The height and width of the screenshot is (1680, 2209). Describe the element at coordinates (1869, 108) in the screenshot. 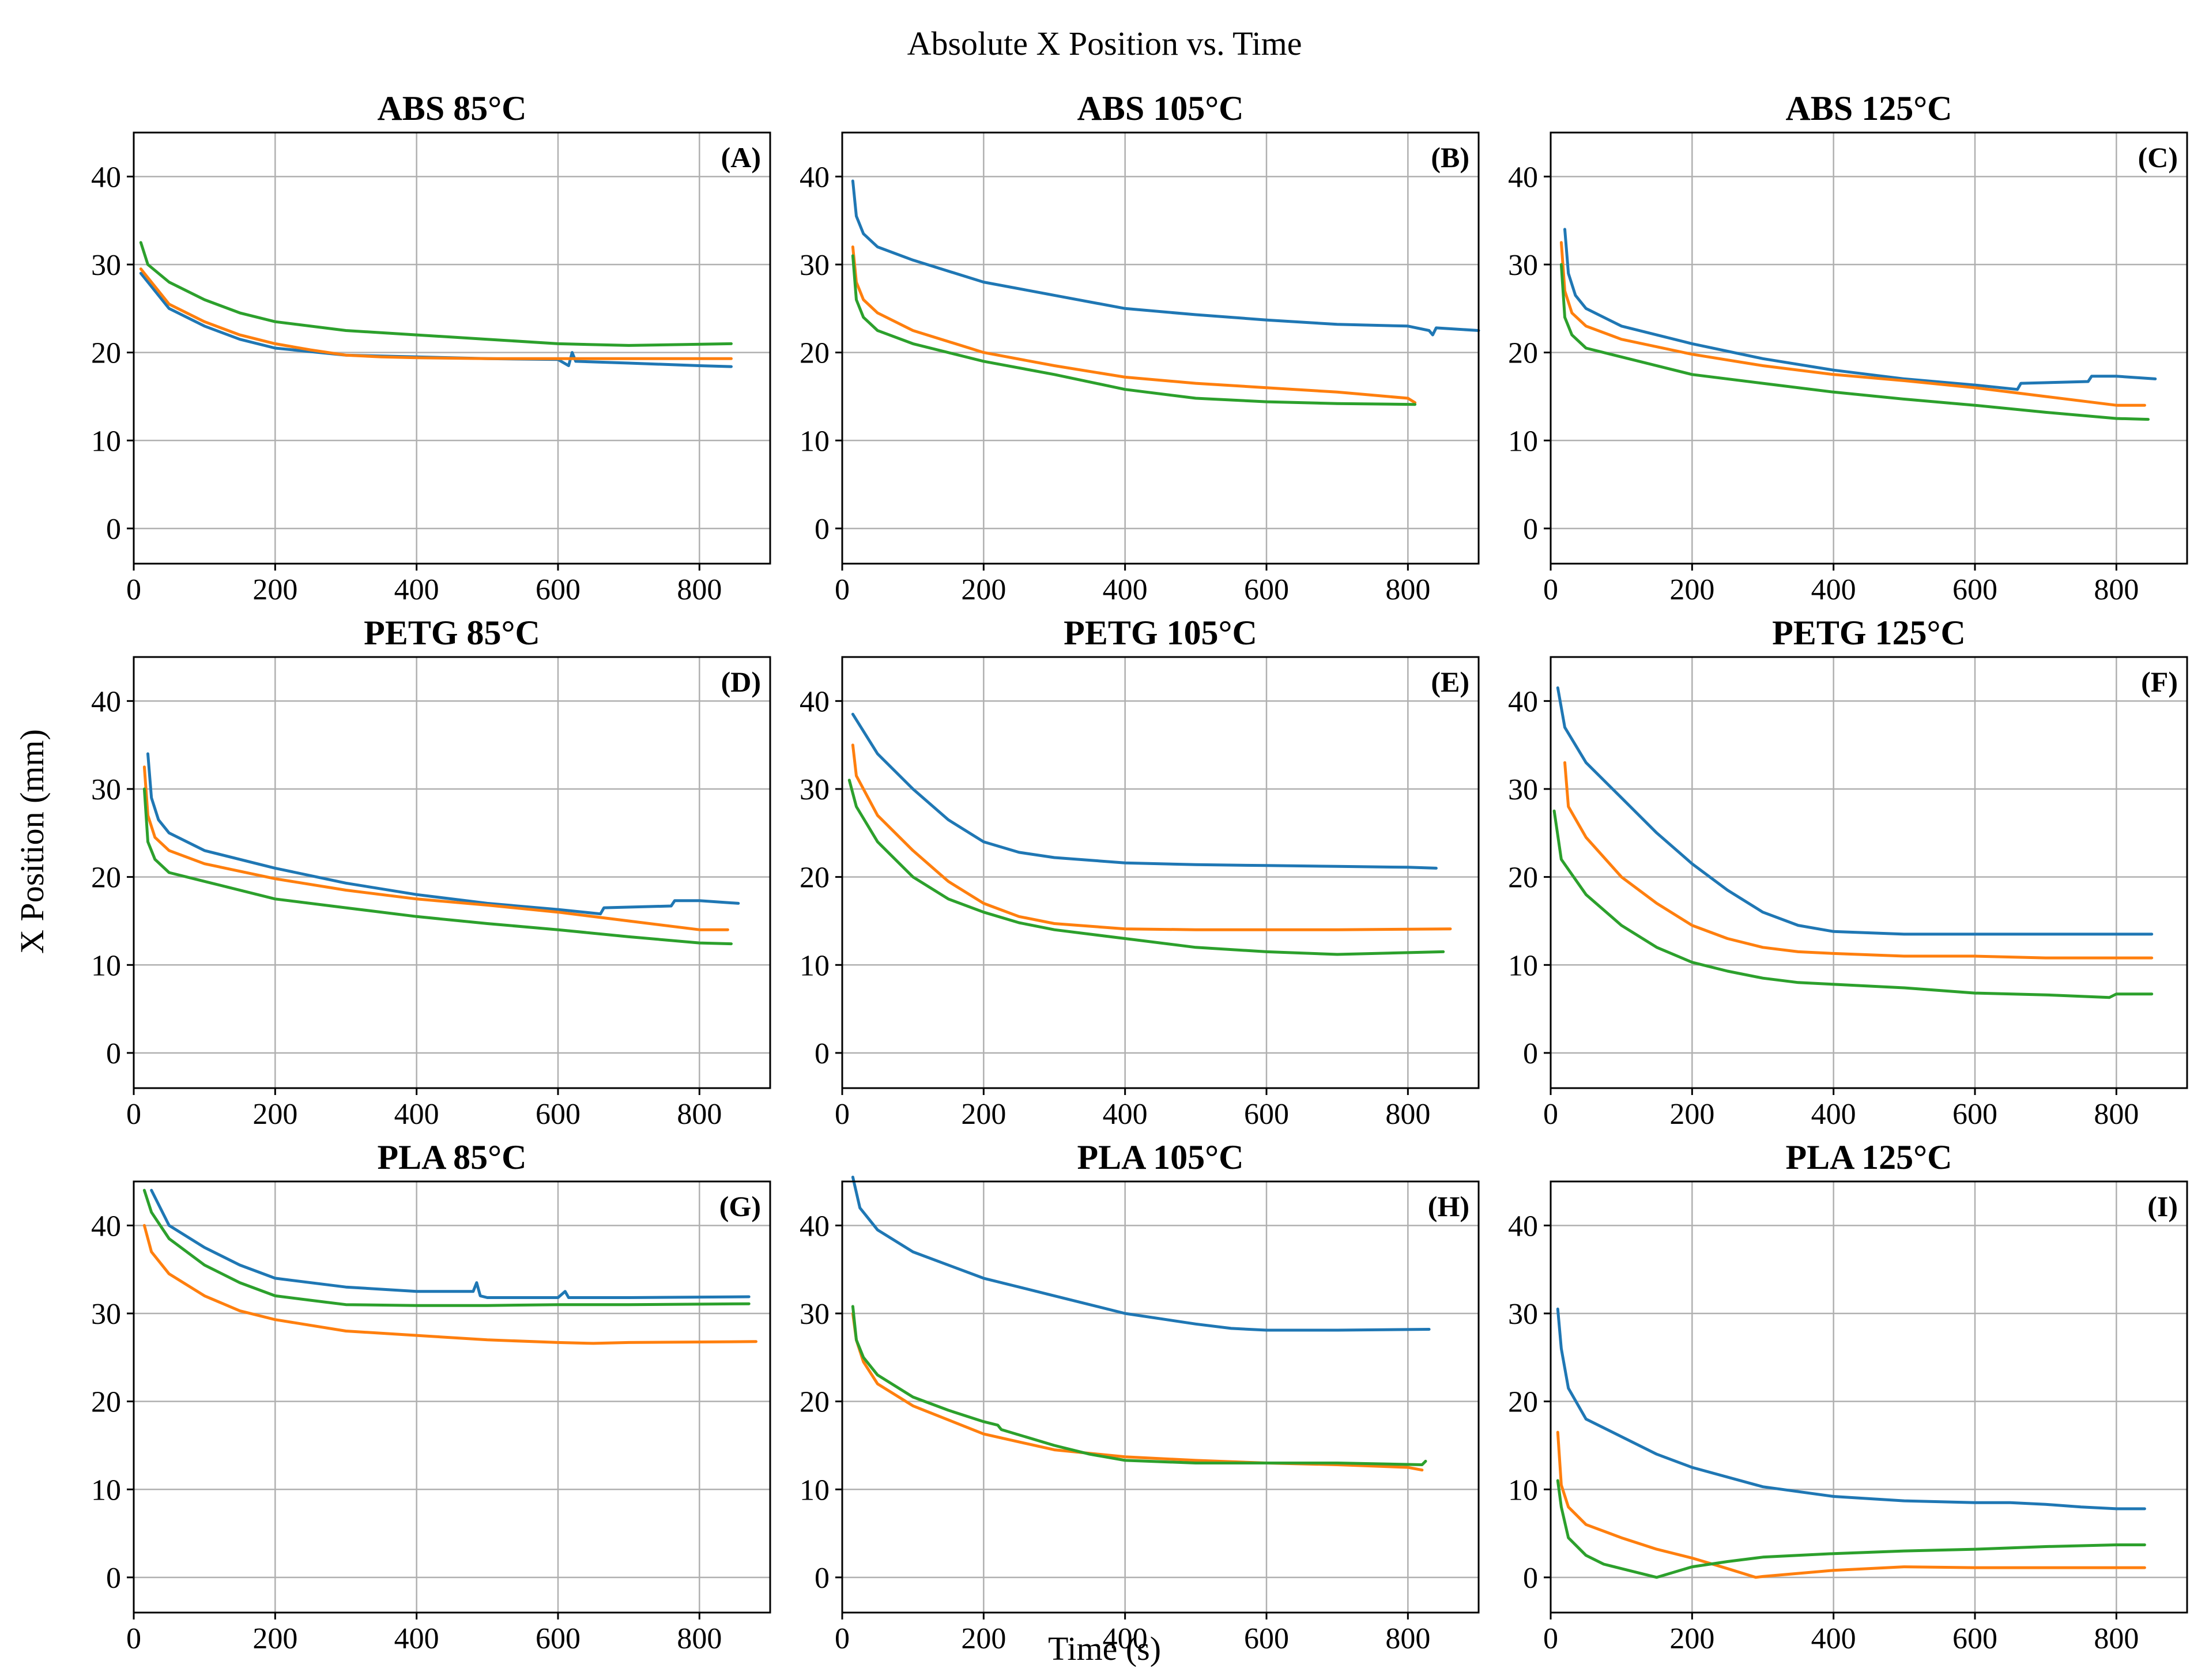

I see `subplot-title: ABS 125°C` at that location.